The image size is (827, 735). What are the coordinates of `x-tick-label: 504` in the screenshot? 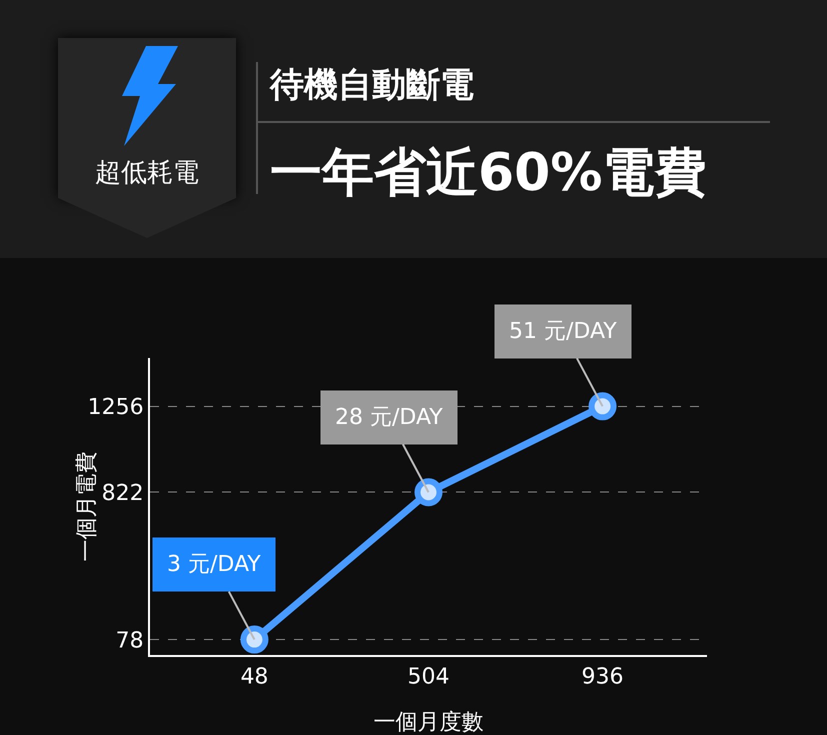 It's located at (429, 677).